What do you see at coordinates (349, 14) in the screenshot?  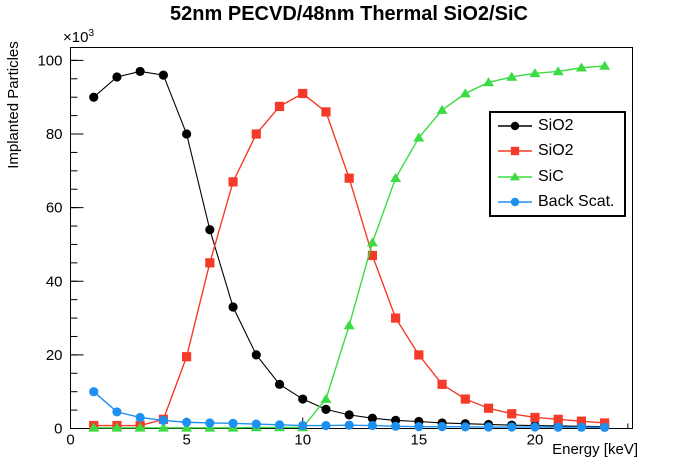 I see `chart-title: 52nm PECVD/48nm Thermal SiO2/SiC` at bounding box center [349, 14].